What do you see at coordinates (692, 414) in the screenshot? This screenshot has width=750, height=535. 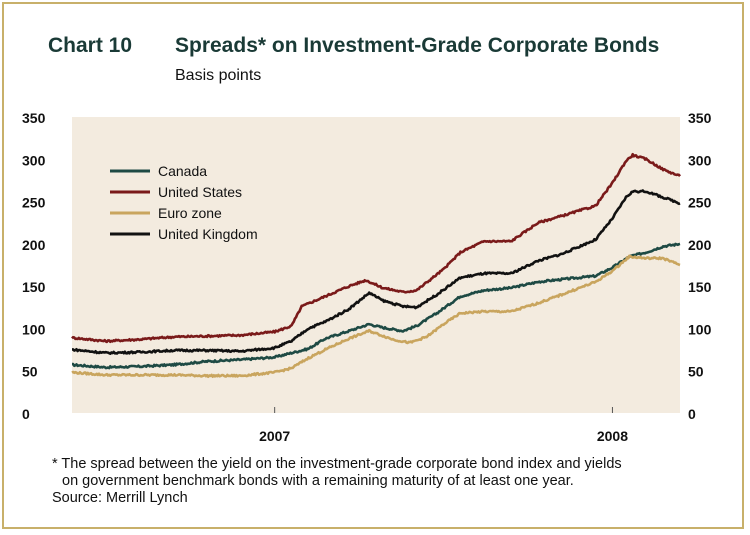 I see `y-tick-label-right: 0` at bounding box center [692, 414].